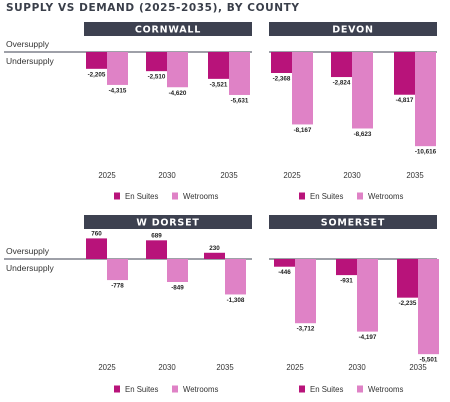 This screenshot has height=402, width=450. Describe the element at coordinates (284, 263) in the screenshot. I see `bar-somerset-en-suites-2025` at that location.